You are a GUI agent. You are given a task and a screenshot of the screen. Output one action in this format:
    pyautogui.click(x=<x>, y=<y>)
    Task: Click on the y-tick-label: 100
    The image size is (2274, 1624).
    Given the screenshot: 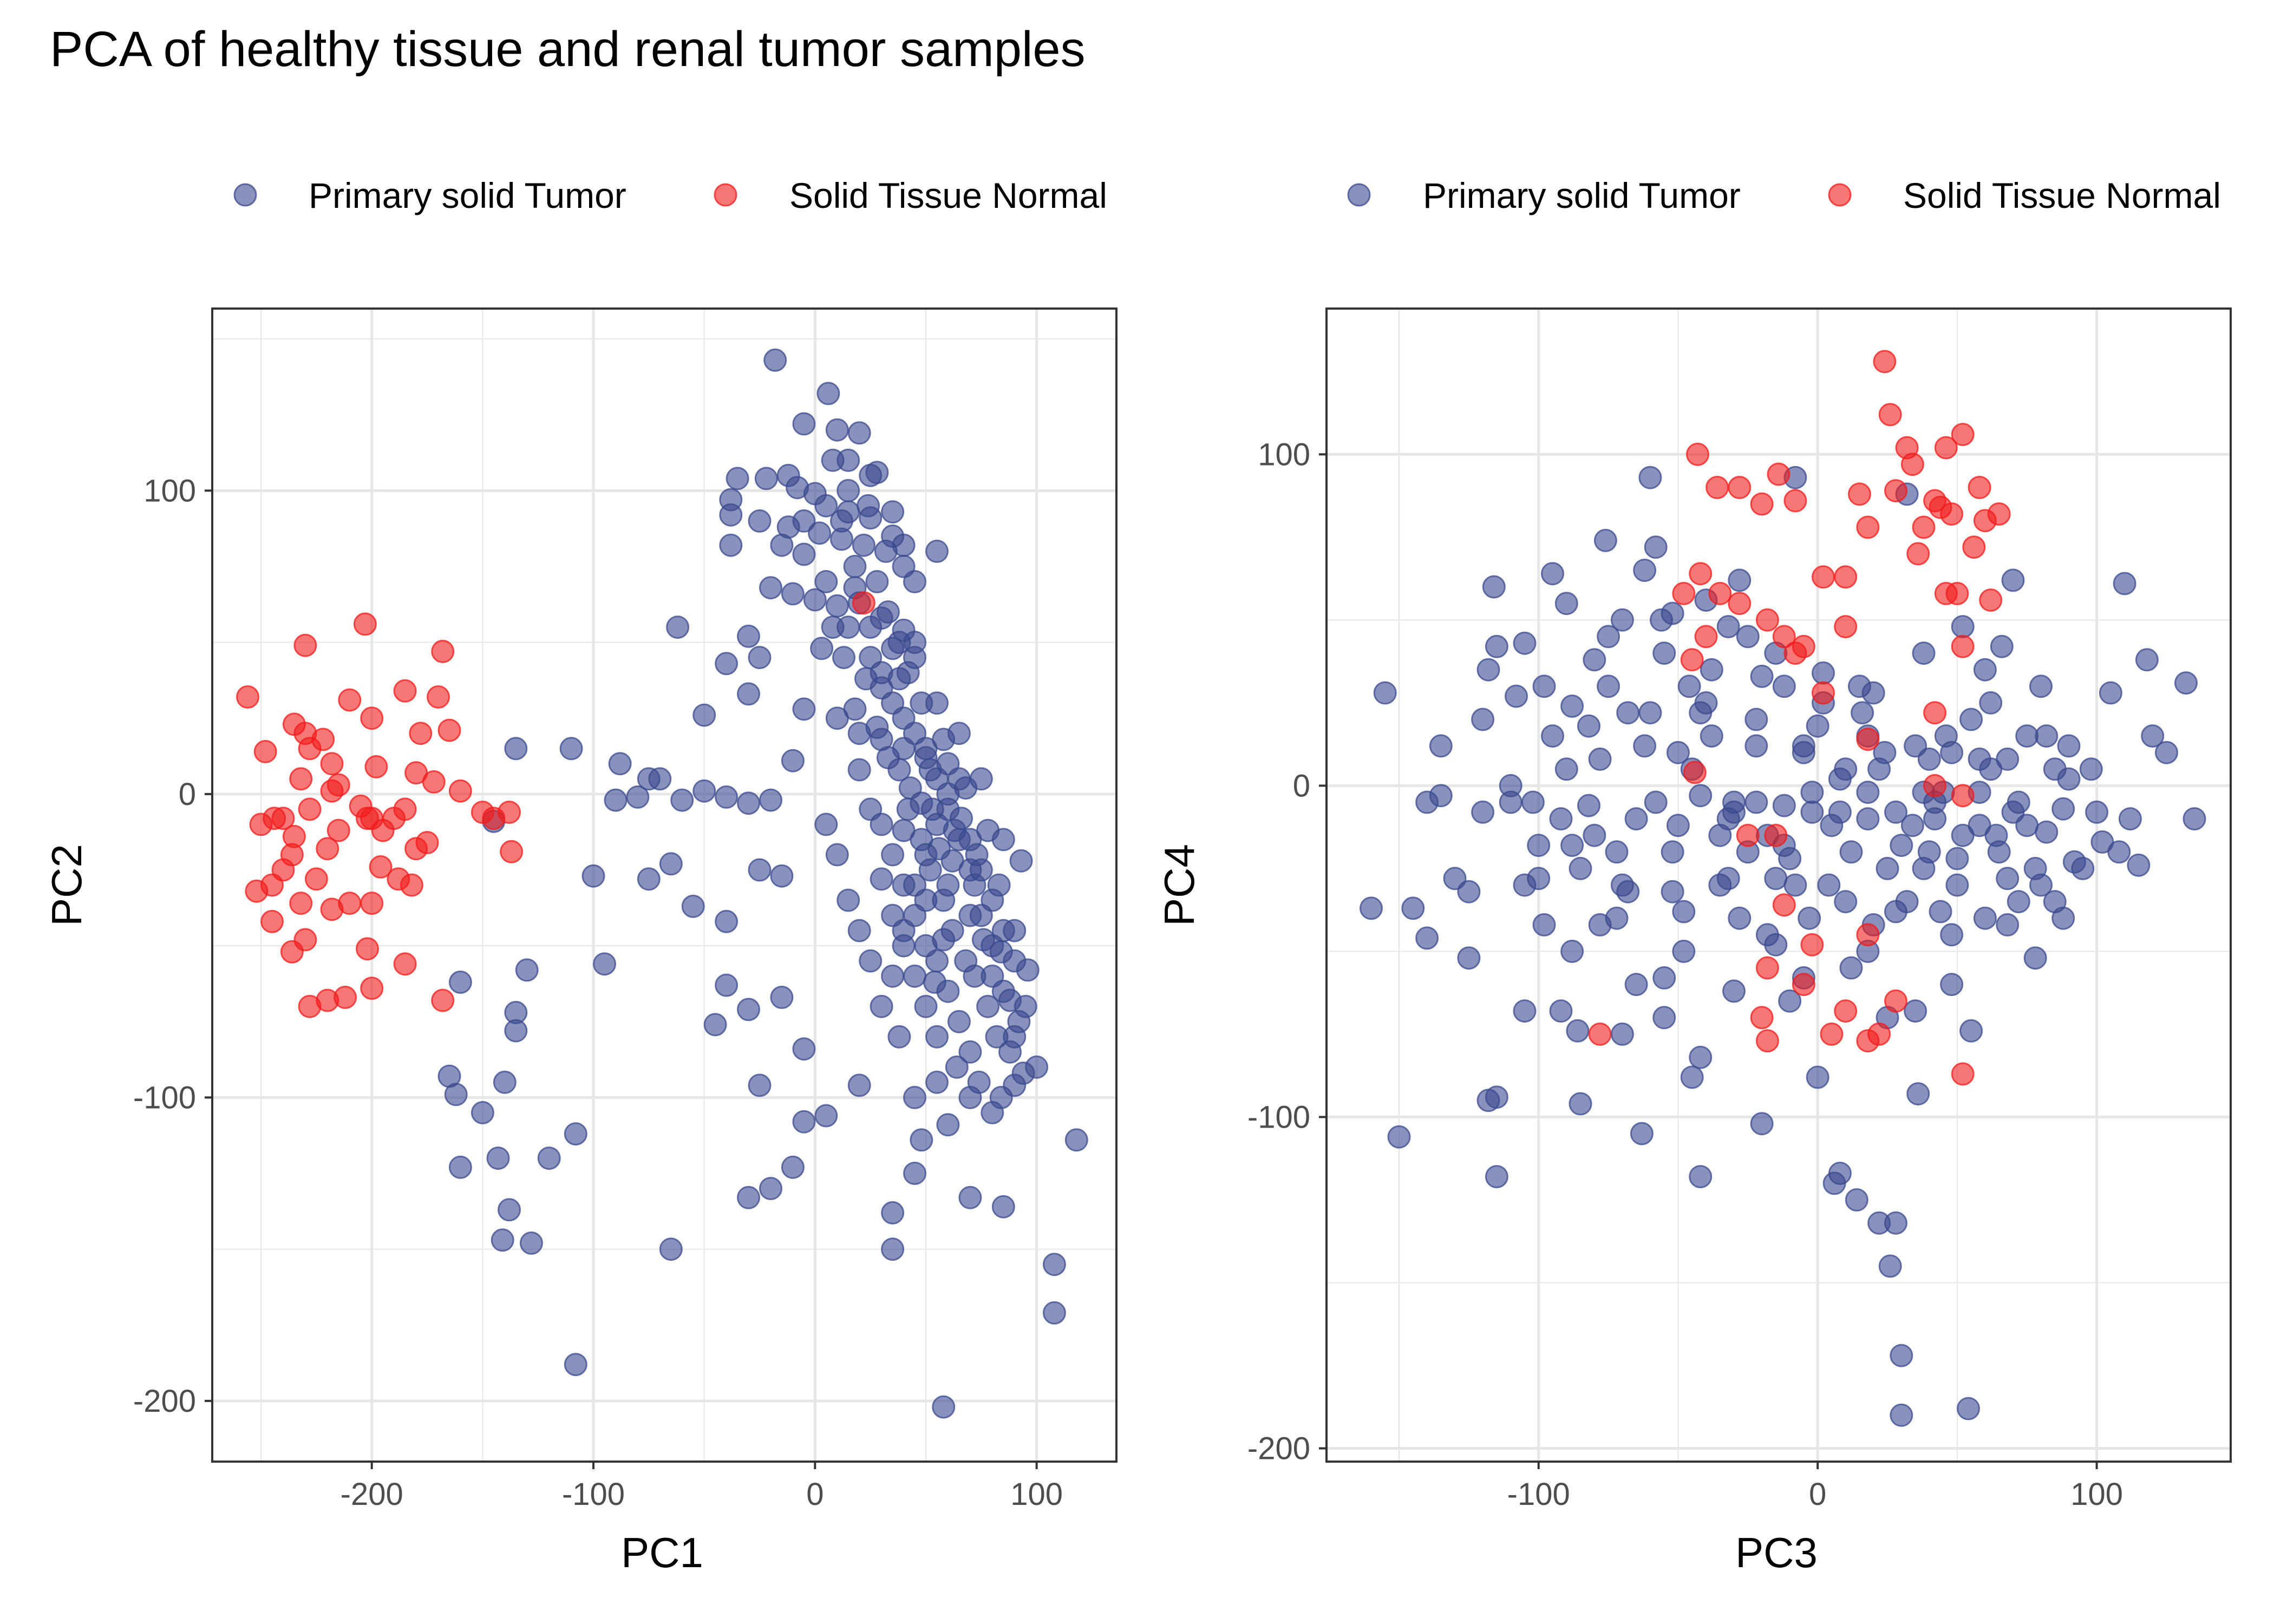 What is the action you would take?
    pyautogui.click(x=170, y=490)
    